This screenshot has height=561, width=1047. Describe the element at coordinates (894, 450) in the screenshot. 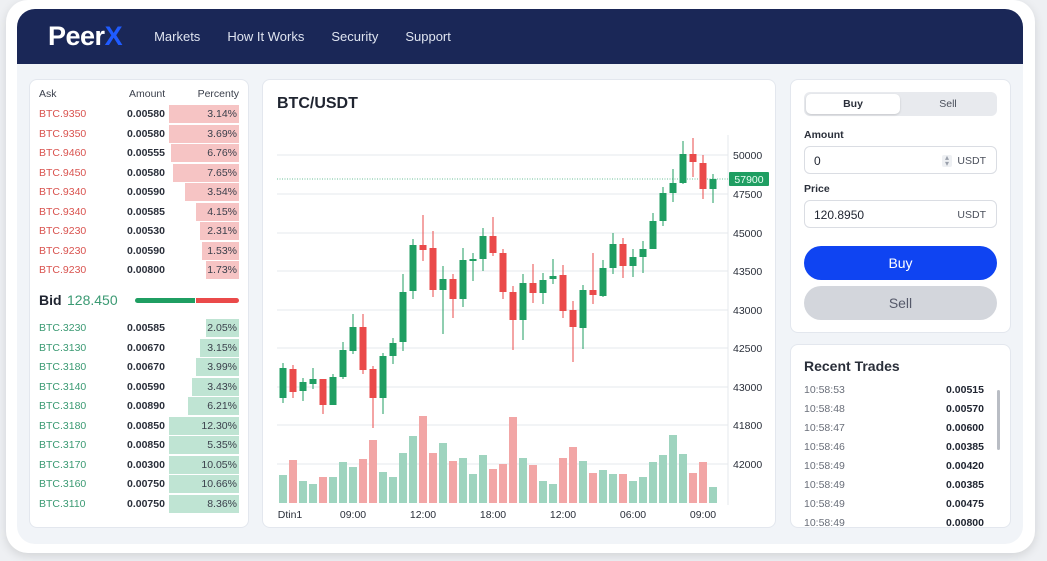

I see `trade-row: 10:58:46 0.00385` at that location.